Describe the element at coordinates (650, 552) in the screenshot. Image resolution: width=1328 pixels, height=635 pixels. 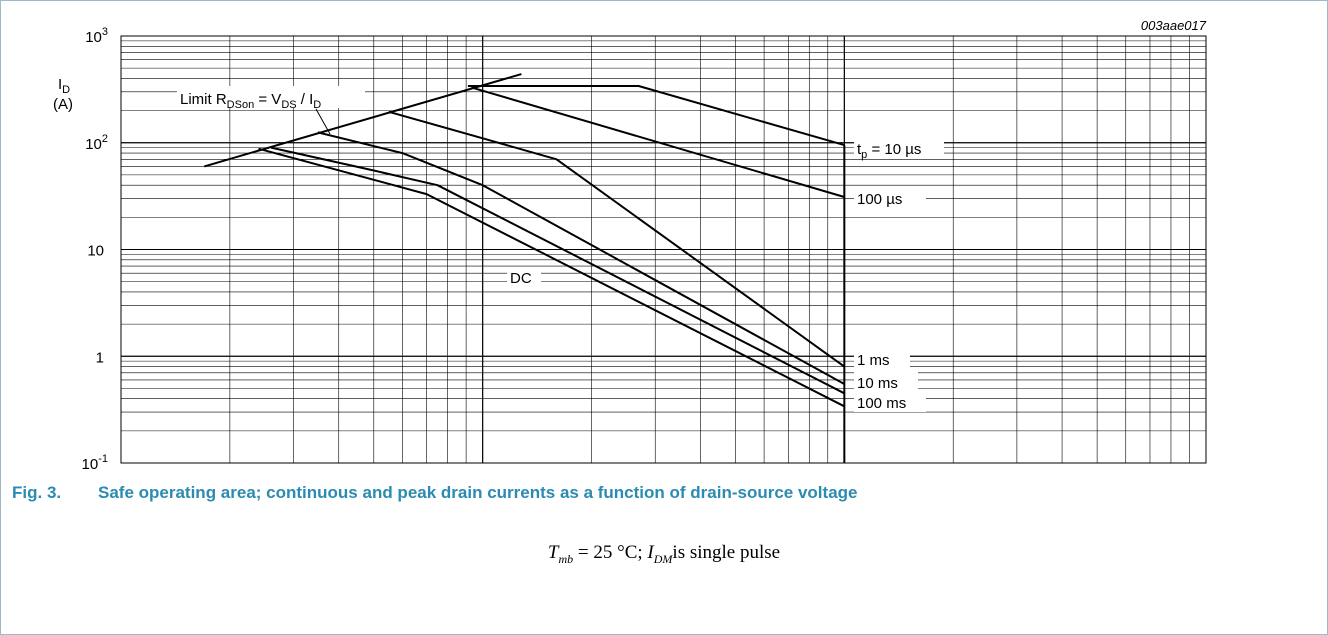
I see `current-symbol: I` at that location.